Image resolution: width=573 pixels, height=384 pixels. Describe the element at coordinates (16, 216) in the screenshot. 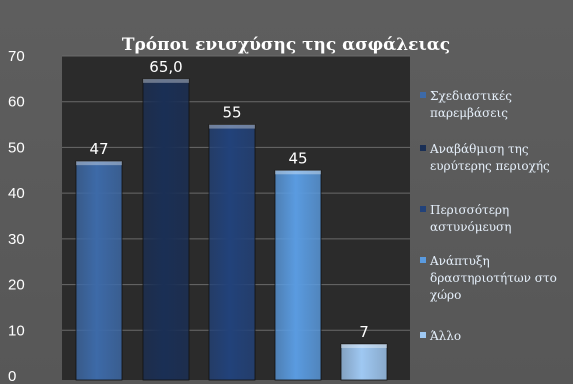

I see `y-axis-ticks: 0 10 20 30 40 50 60 70` at that location.